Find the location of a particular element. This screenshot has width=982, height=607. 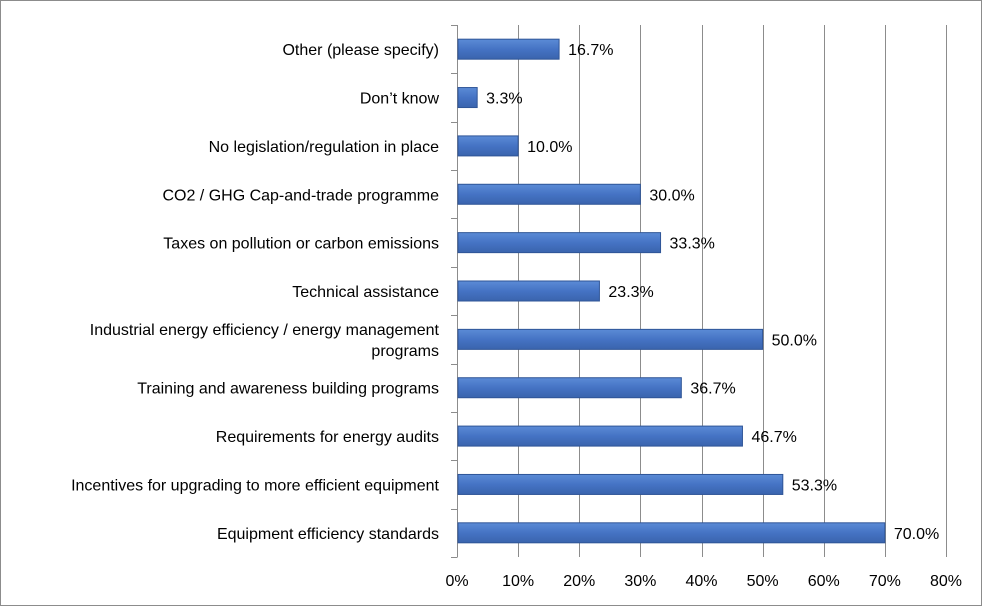

data-label: 70.0% is located at coordinates (916, 534).